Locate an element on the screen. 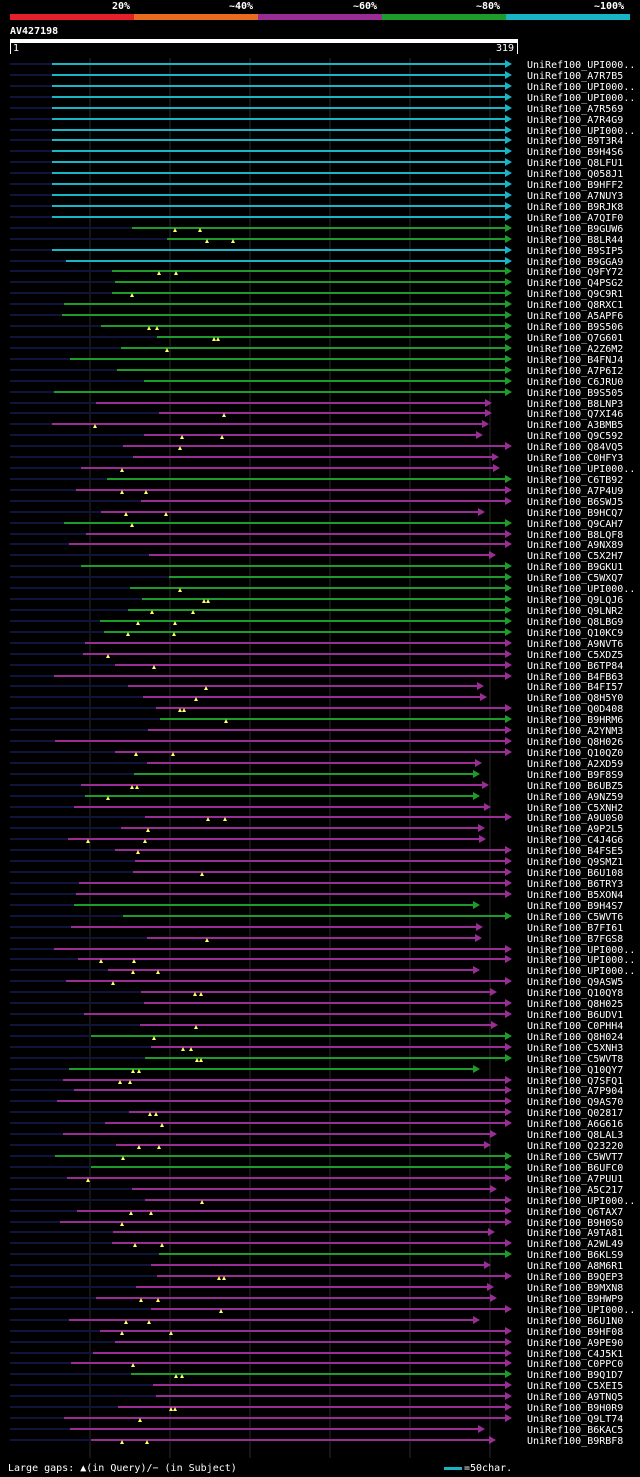 The width and height of the screenshot is (640, 1477). hit-row: UniRef100_B6KAC5 is located at coordinates (316, 1430).